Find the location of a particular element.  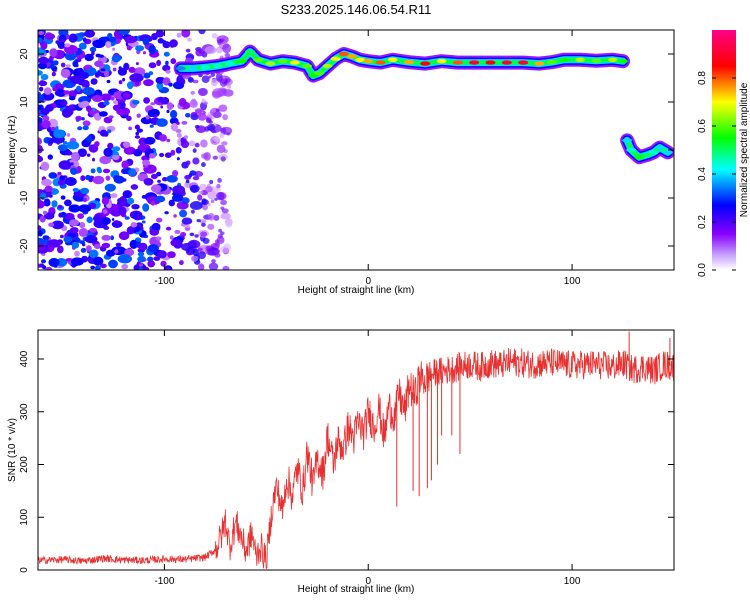

colorbar-tick-label: 0.0 is located at coordinates (702, 270).